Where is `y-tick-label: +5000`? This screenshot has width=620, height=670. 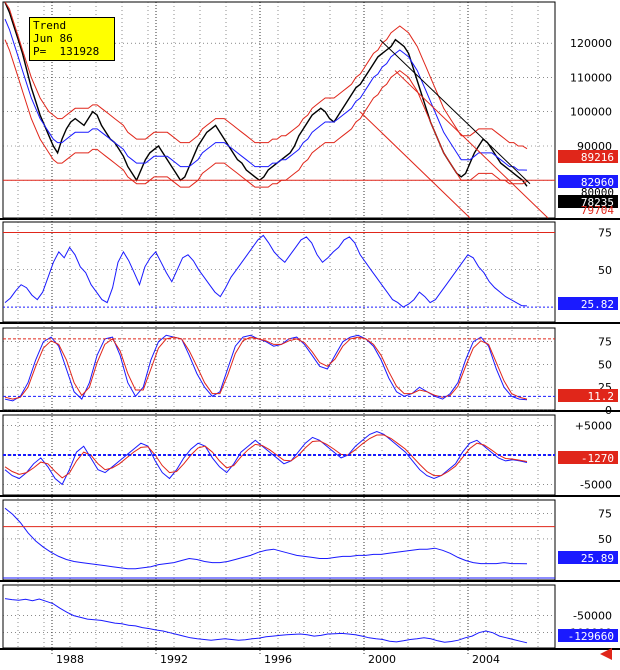
y-tick-label: +5000 is located at coordinates (593, 426).